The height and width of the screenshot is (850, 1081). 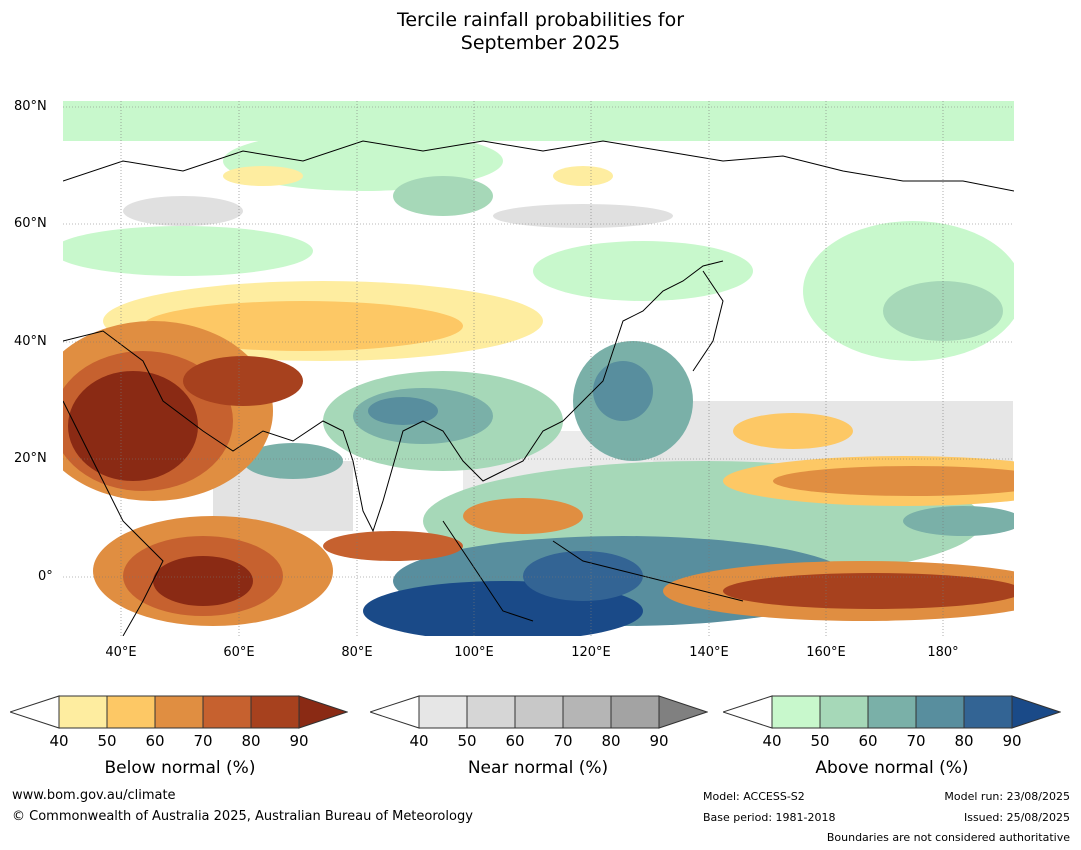 I want to click on title-line-1: Tercile rainfall probabilities for, so click(x=540, y=20).